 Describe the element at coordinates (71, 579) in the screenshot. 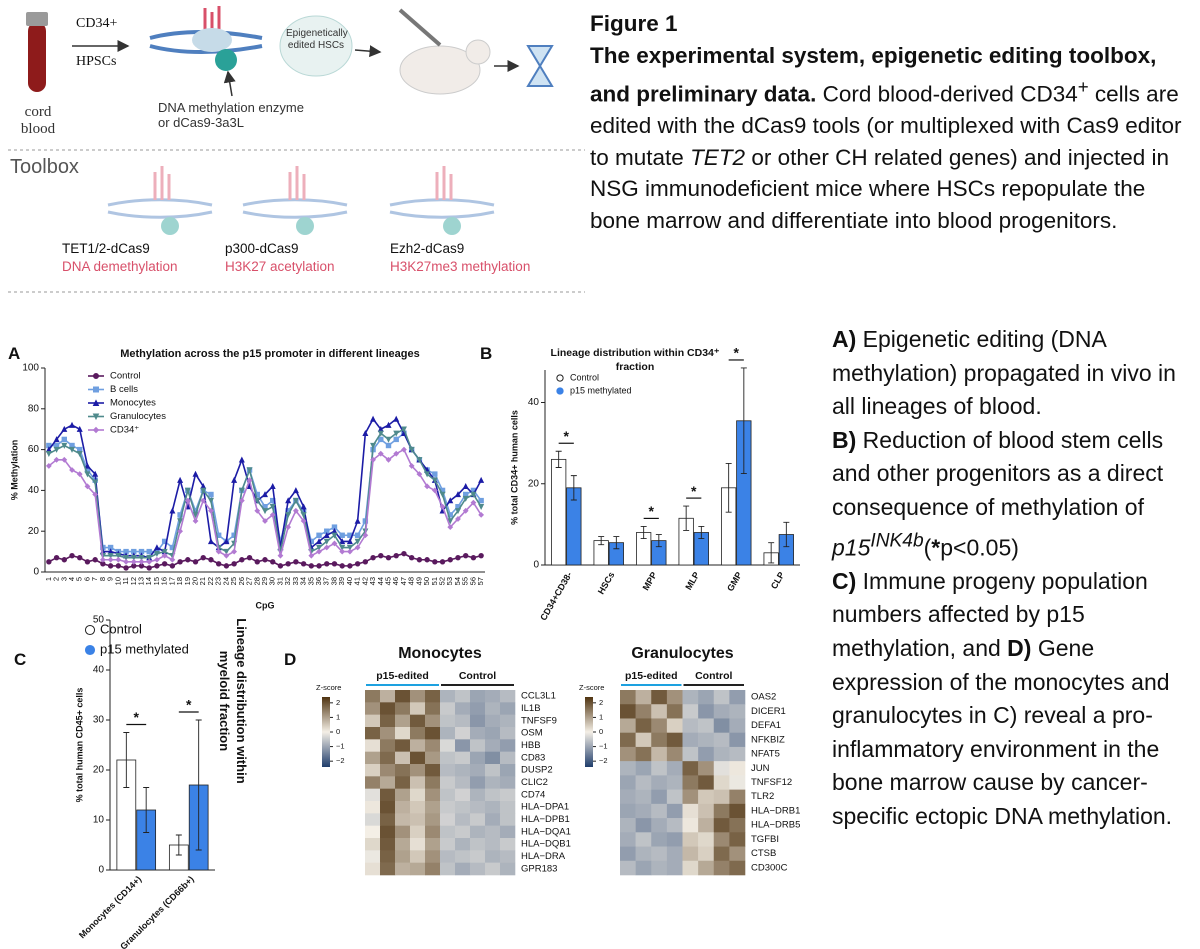

I see `x-tick-label: 4` at that location.